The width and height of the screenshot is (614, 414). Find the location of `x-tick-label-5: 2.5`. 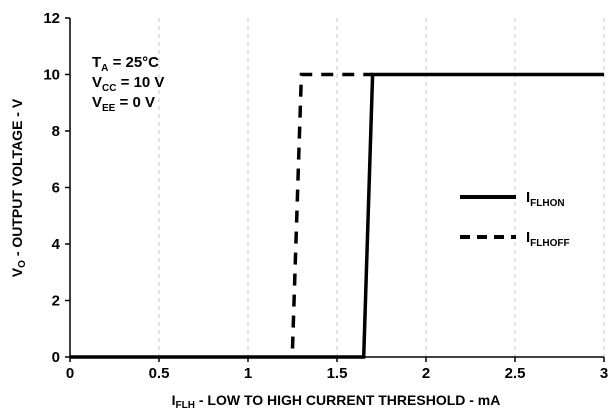

x-tick-label-5: 2.5 is located at coordinates (515, 373).